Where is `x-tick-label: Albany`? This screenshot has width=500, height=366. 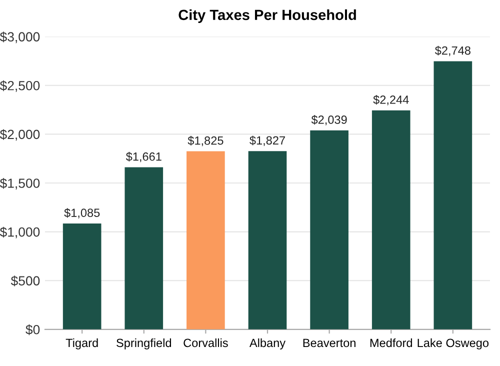
x-tick-label: Albany is located at coordinates (267, 344).